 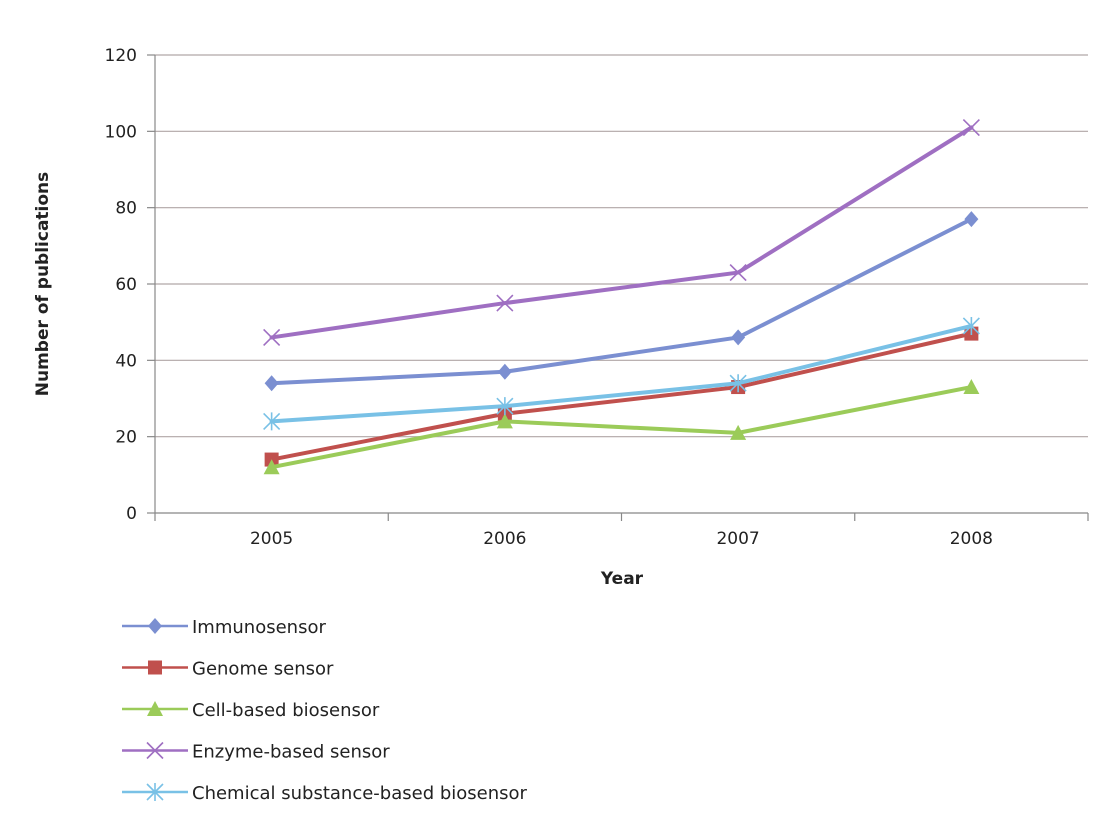 What do you see at coordinates (121, 56) in the screenshot?
I see `y-tick-label: 120` at bounding box center [121, 56].